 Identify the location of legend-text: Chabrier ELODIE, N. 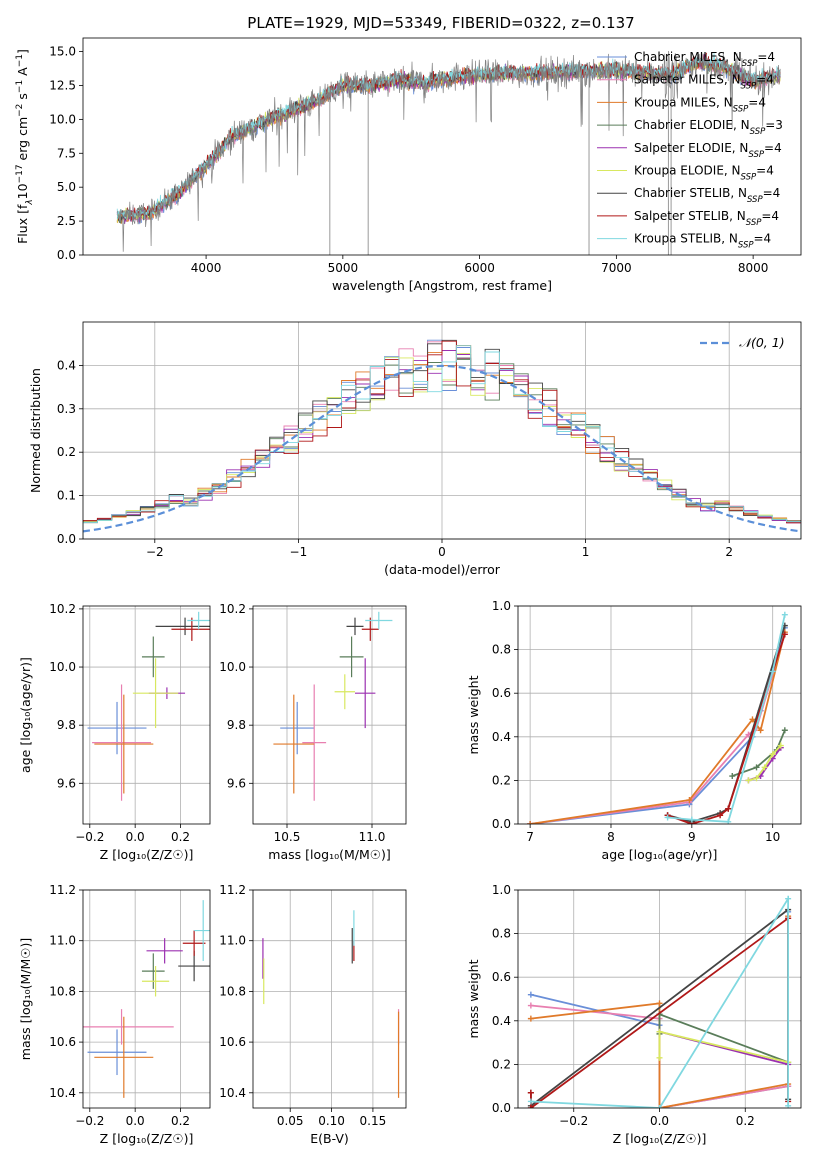
(692, 125).